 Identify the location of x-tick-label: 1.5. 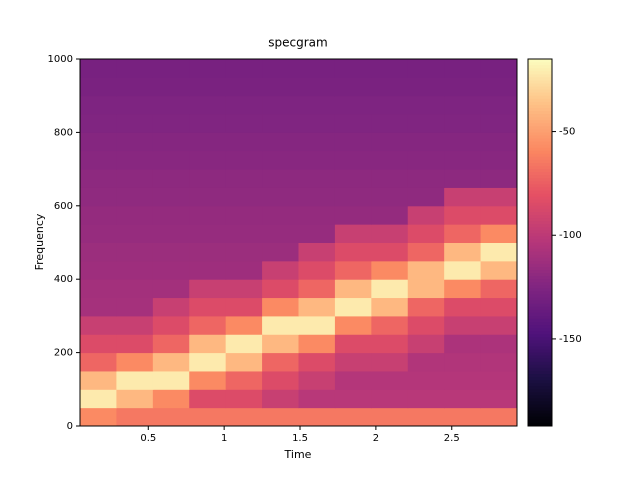
(300, 438).